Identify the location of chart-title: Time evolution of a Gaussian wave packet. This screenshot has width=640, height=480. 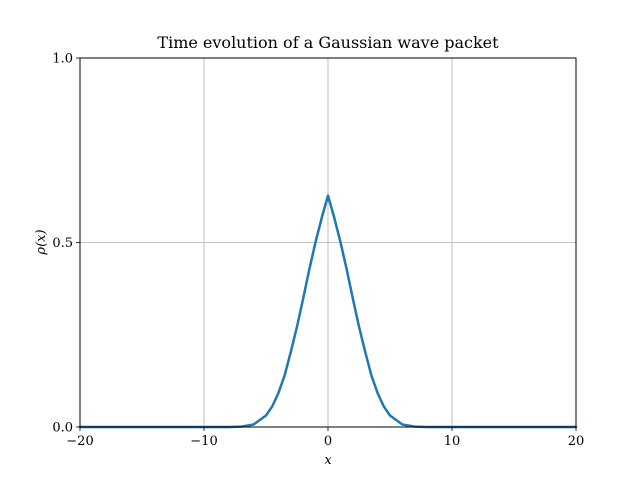
(328, 42).